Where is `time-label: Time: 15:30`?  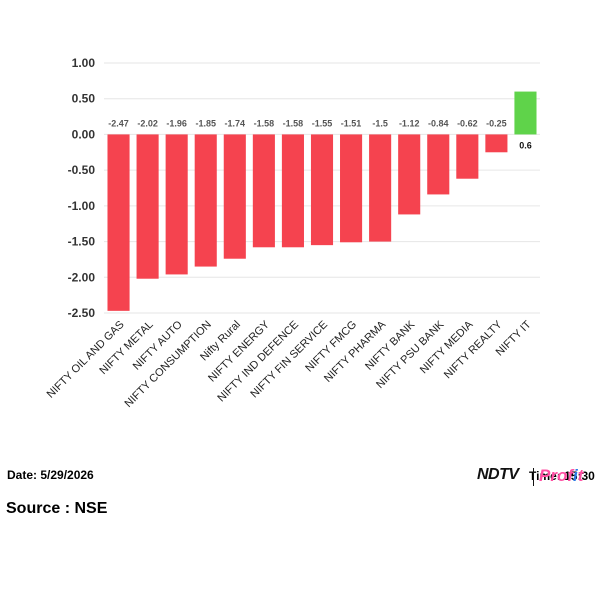
time-label: Time: 15:30 is located at coordinates (562, 476).